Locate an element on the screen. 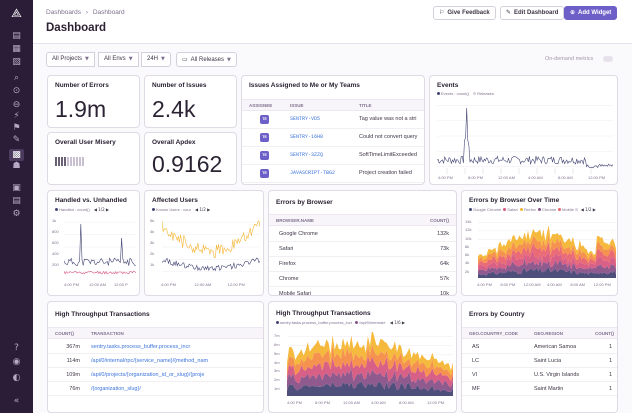 The height and width of the screenshot is (413, 632). legend-item: Google Chrome is located at coordinates (487, 209).